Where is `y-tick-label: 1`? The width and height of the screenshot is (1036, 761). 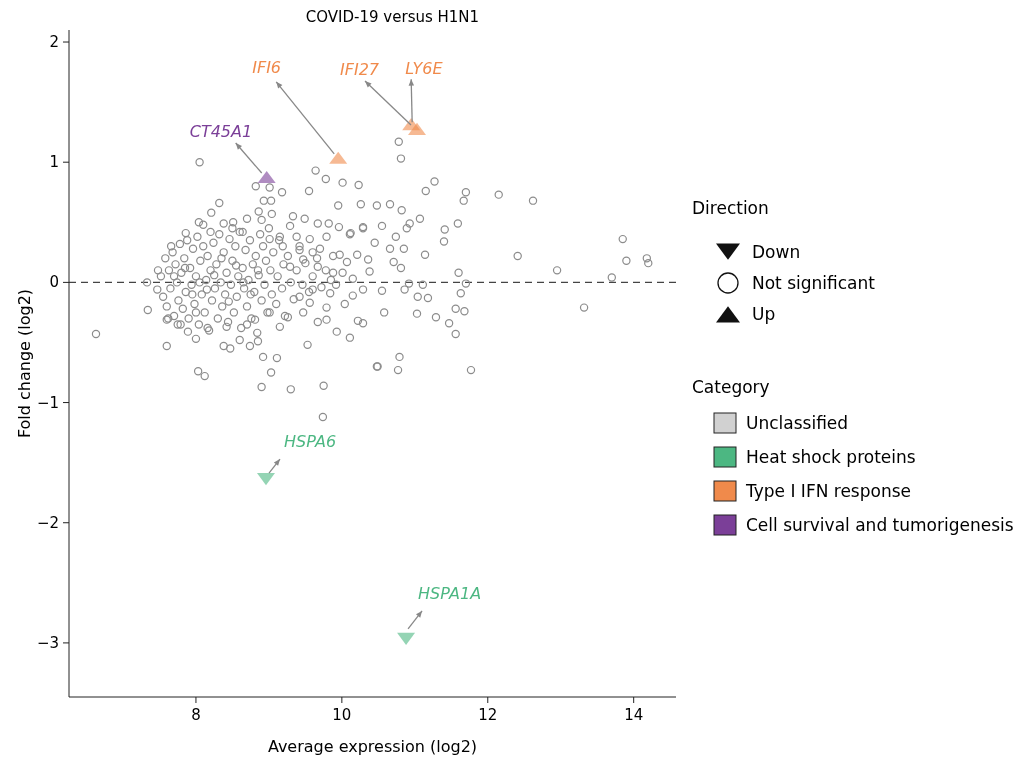 y-tick-label: 1 is located at coordinates (54, 162).